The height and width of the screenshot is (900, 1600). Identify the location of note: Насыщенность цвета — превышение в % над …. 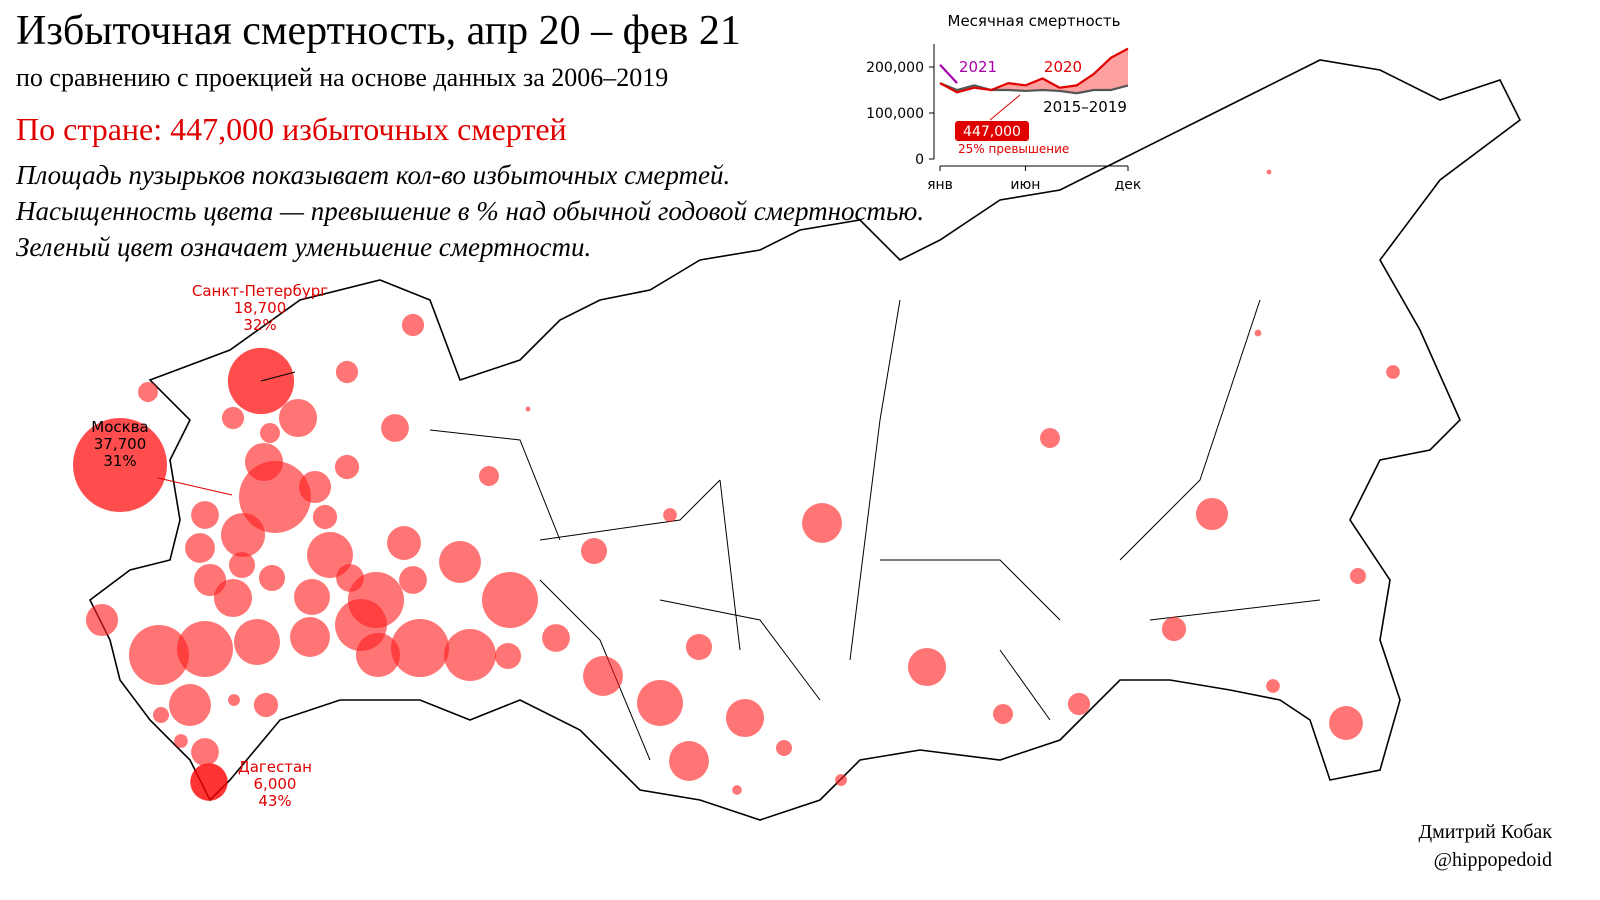
(469, 211).